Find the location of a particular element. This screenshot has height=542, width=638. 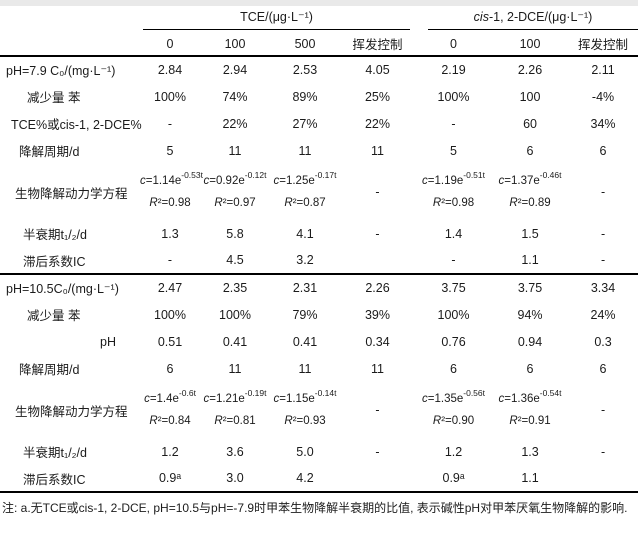

table-cell: 22% is located at coordinates (377, 123).